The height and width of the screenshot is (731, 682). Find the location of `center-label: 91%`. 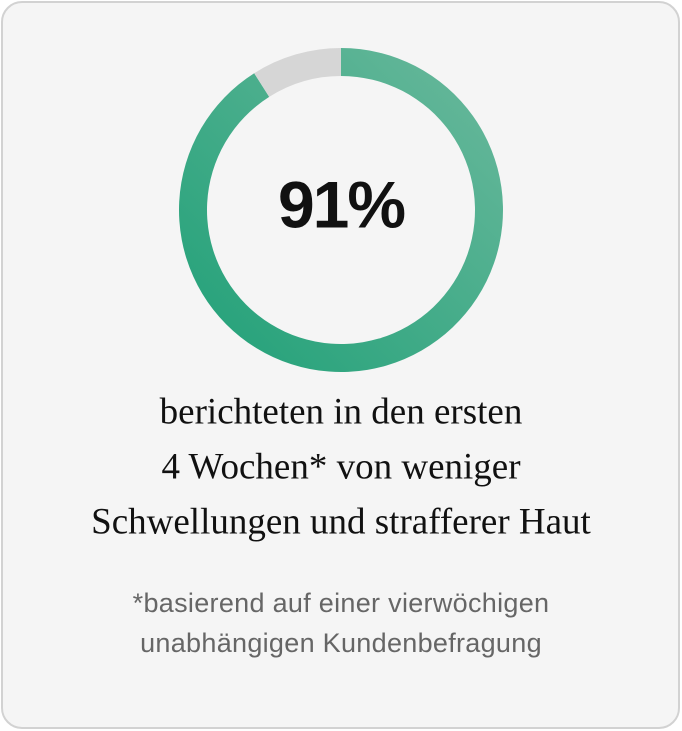

center-label: 91% is located at coordinates (341, 204).